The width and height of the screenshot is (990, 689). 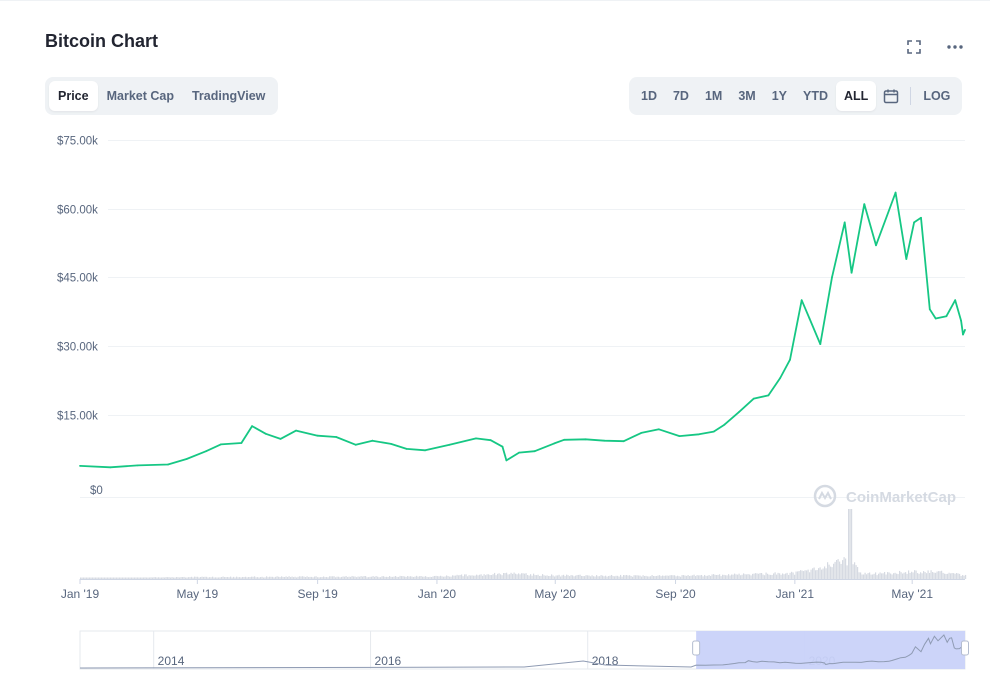 What do you see at coordinates (713, 96) in the screenshot?
I see `range-1m: 1M` at bounding box center [713, 96].